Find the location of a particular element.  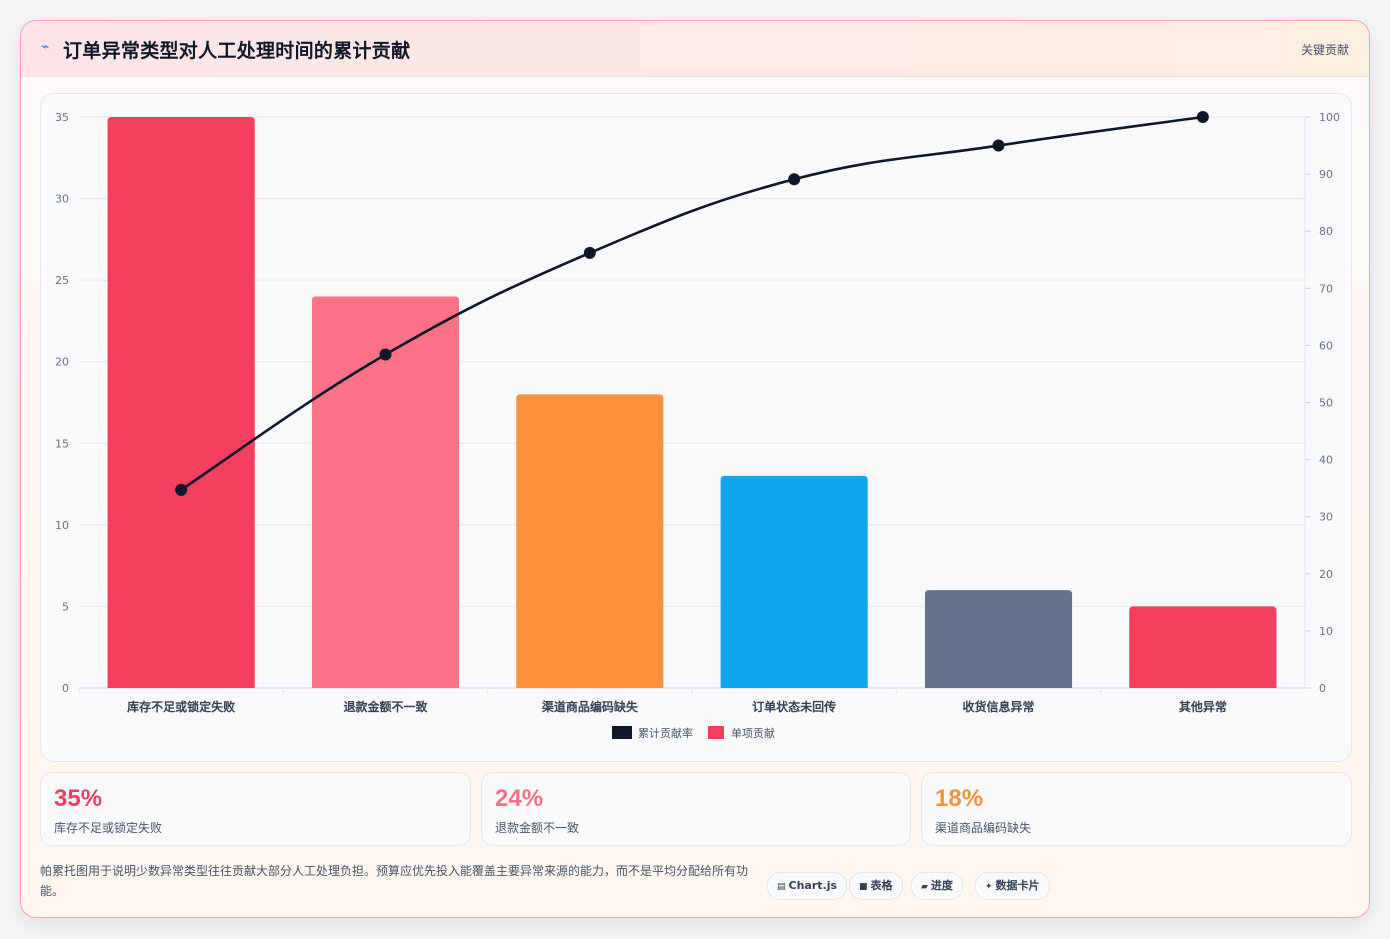

chip-label: 数据卡片 is located at coordinates (1017, 885).